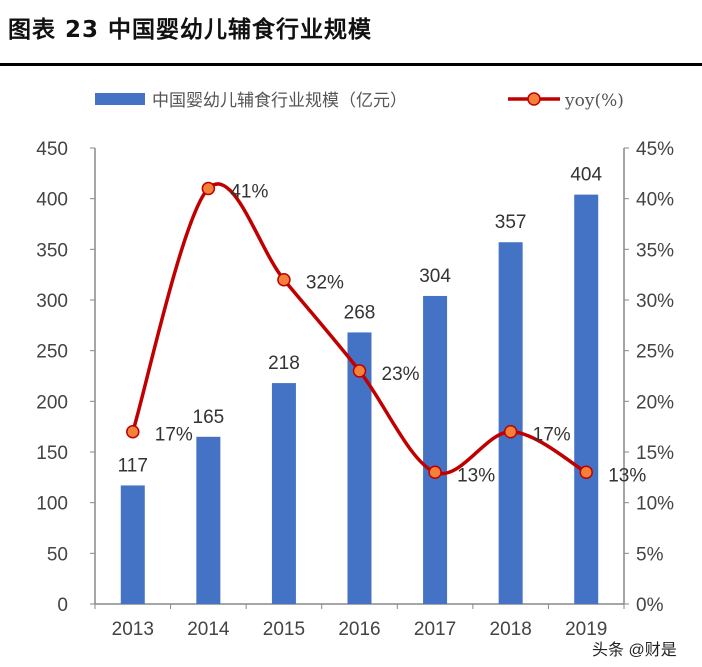 The image size is (702, 667). I want to click on right-tick-label: 20%, so click(655, 402).